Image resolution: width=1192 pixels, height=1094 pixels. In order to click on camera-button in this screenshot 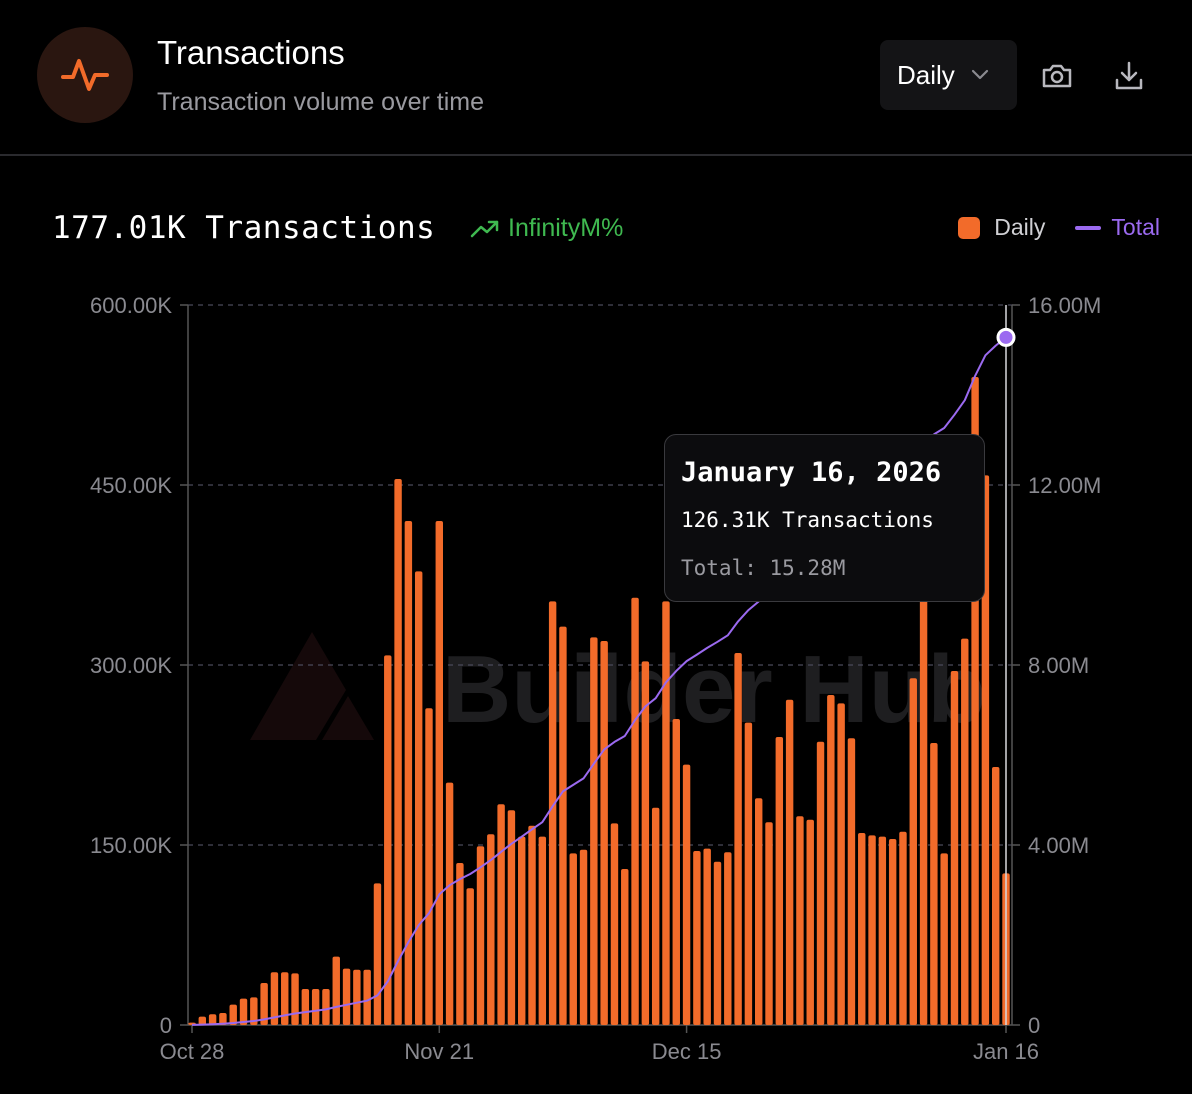, I will do `click(1057, 76)`.